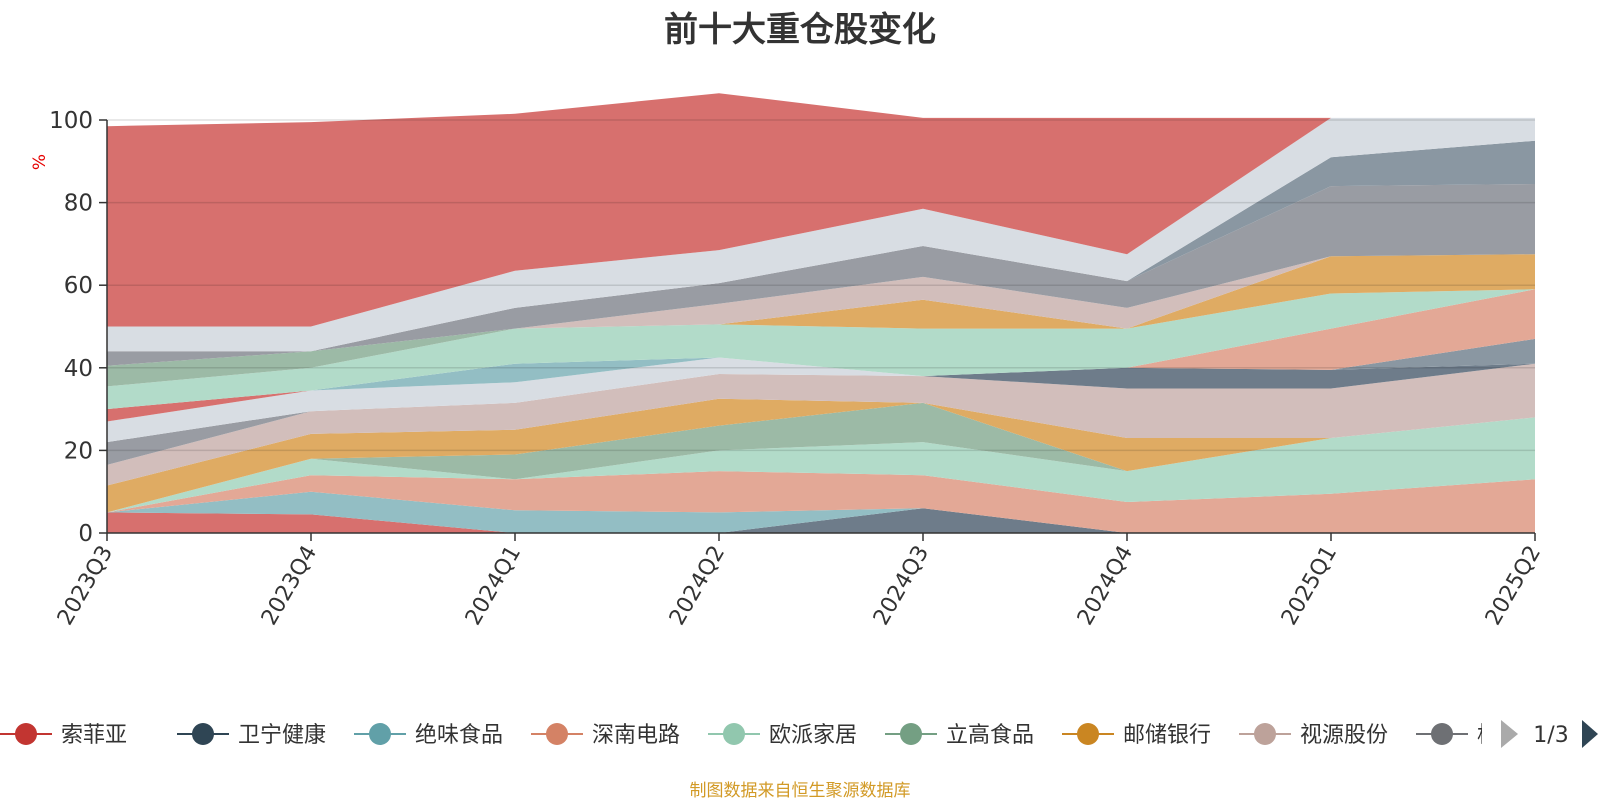 The image size is (1600, 801). I want to click on legend-item-1: 卫宁健康, so click(251, 735).